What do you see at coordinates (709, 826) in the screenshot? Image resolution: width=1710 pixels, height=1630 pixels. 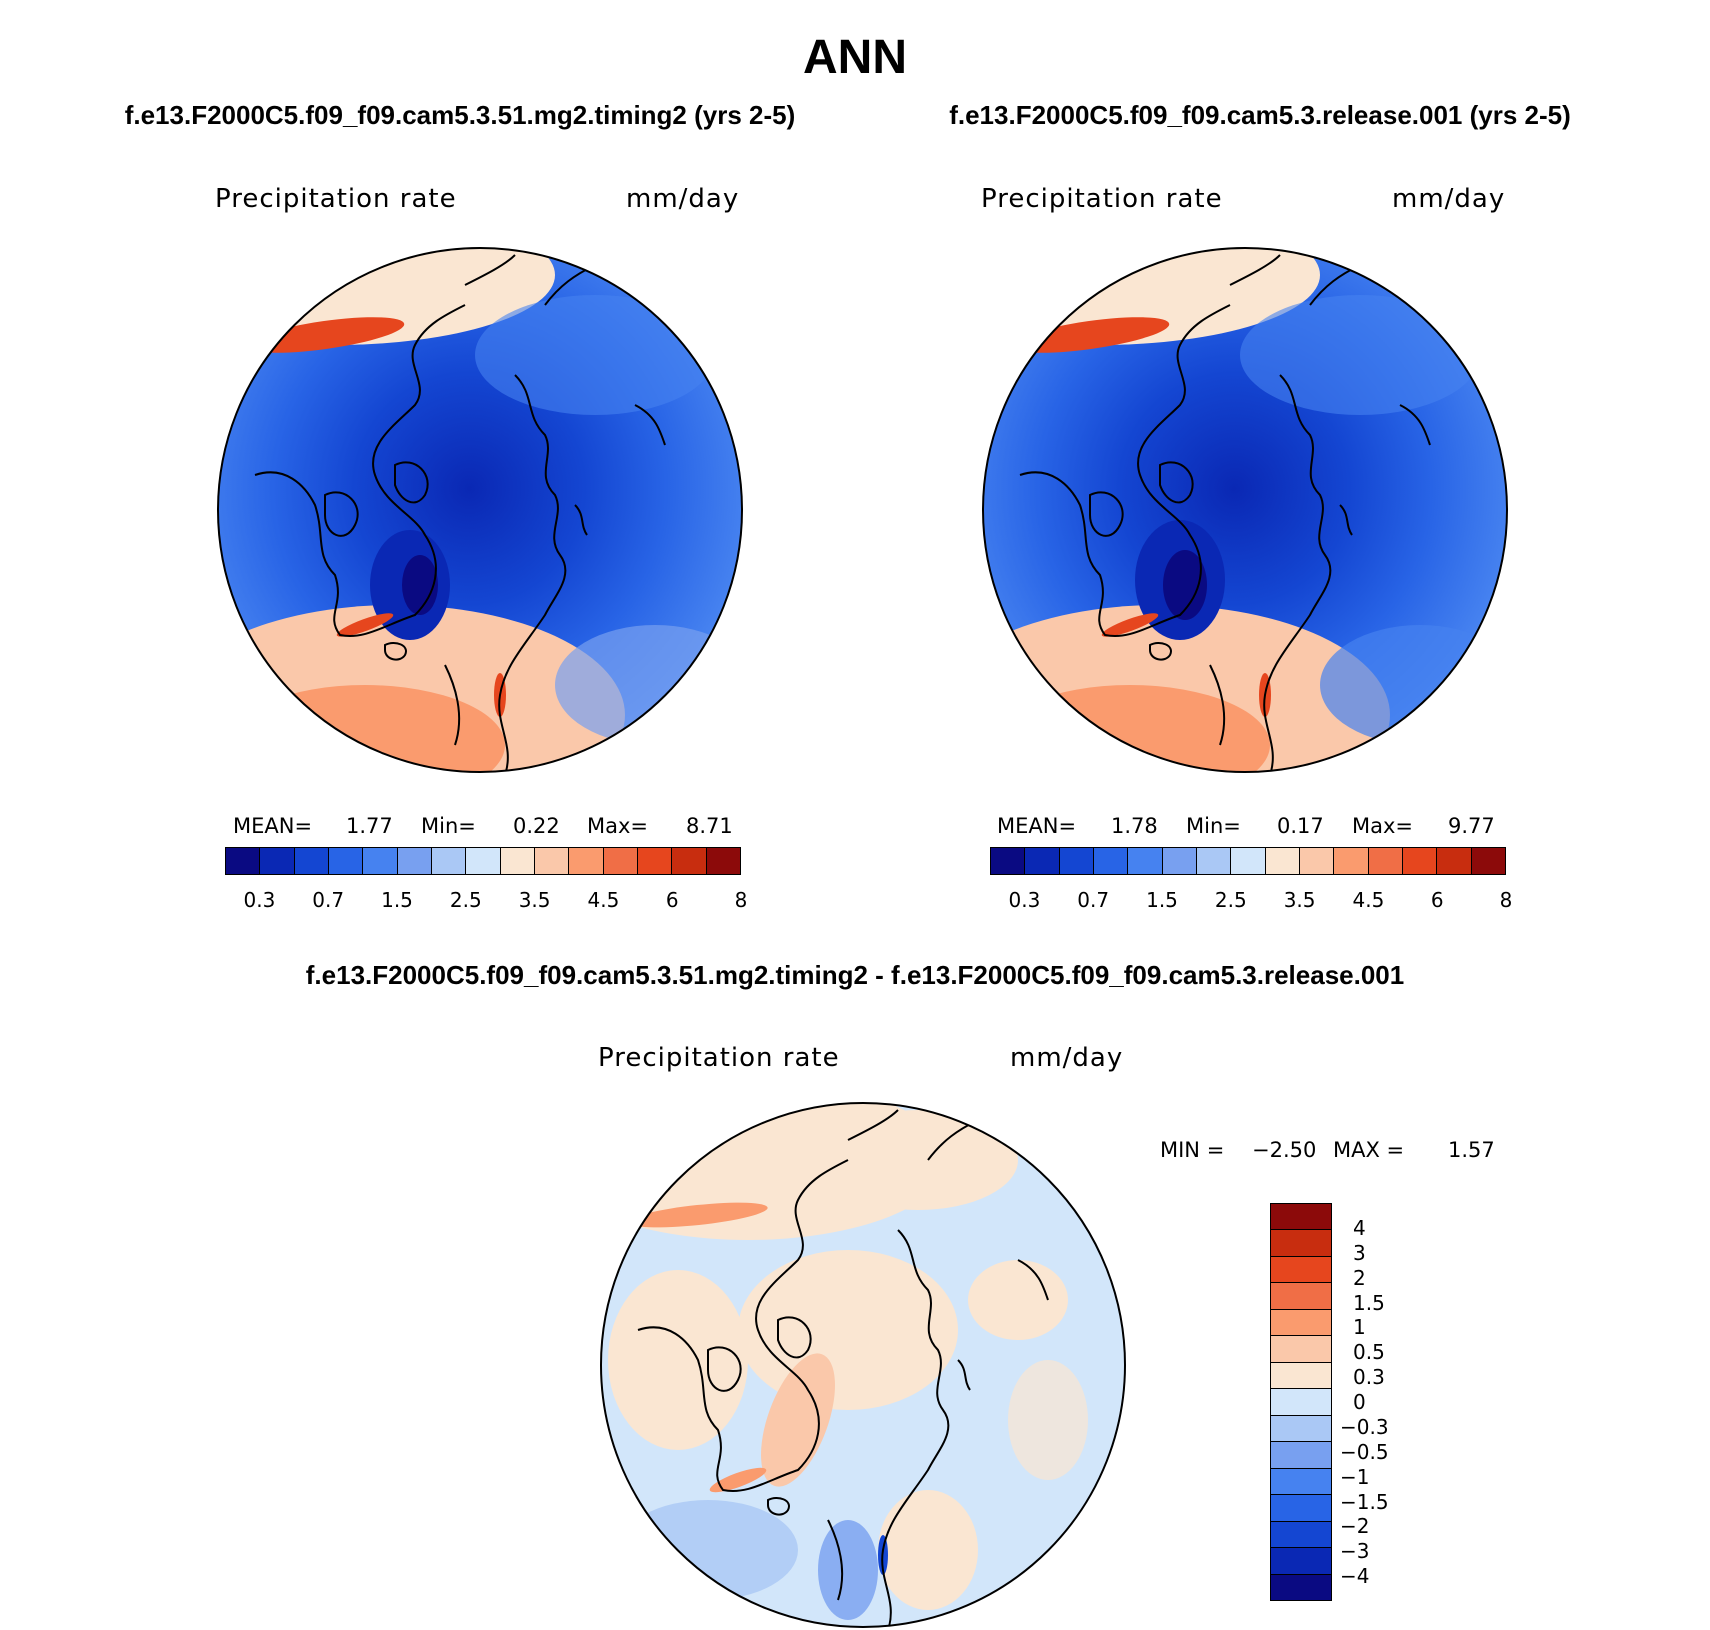 I see `left-max-value: 8.71` at bounding box center [709, 826].